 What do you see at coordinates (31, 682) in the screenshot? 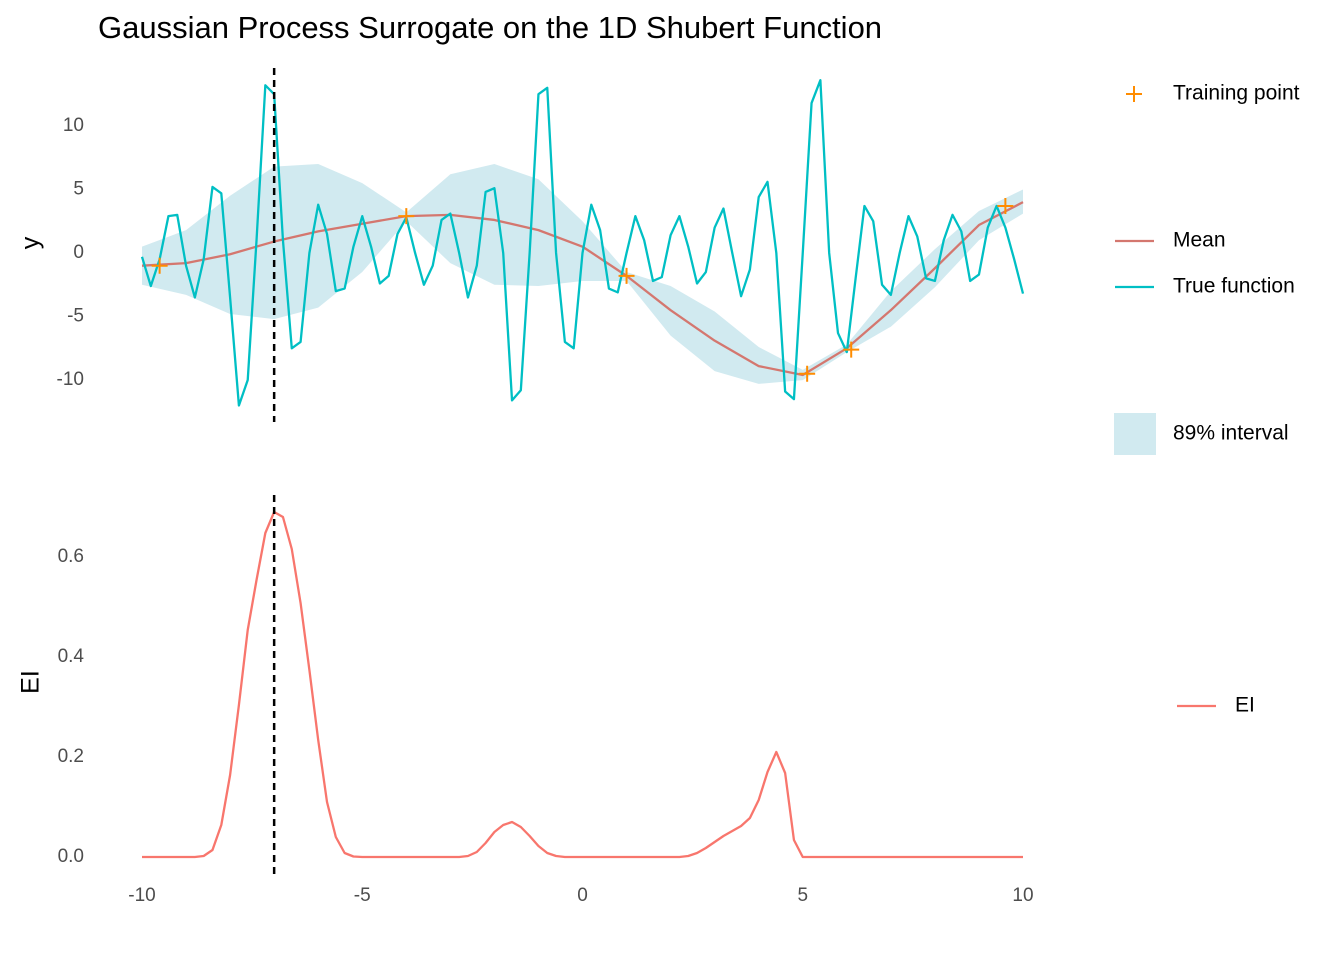
I see `y-axis-title: EI` at bounding box center [31, 682].